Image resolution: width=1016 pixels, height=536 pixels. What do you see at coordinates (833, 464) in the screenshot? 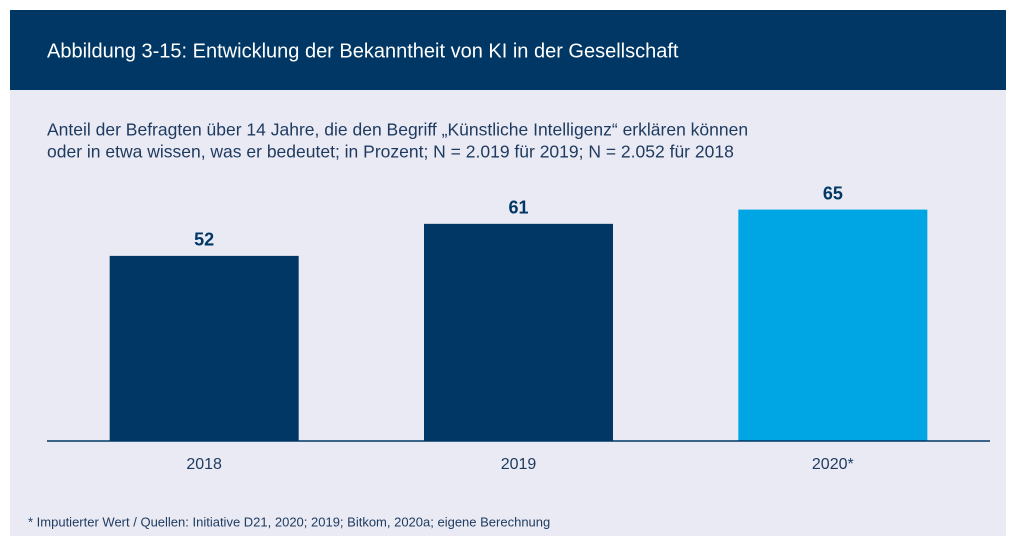
I see `x-tick-label: 2020*` at bounding box center [833, 464].